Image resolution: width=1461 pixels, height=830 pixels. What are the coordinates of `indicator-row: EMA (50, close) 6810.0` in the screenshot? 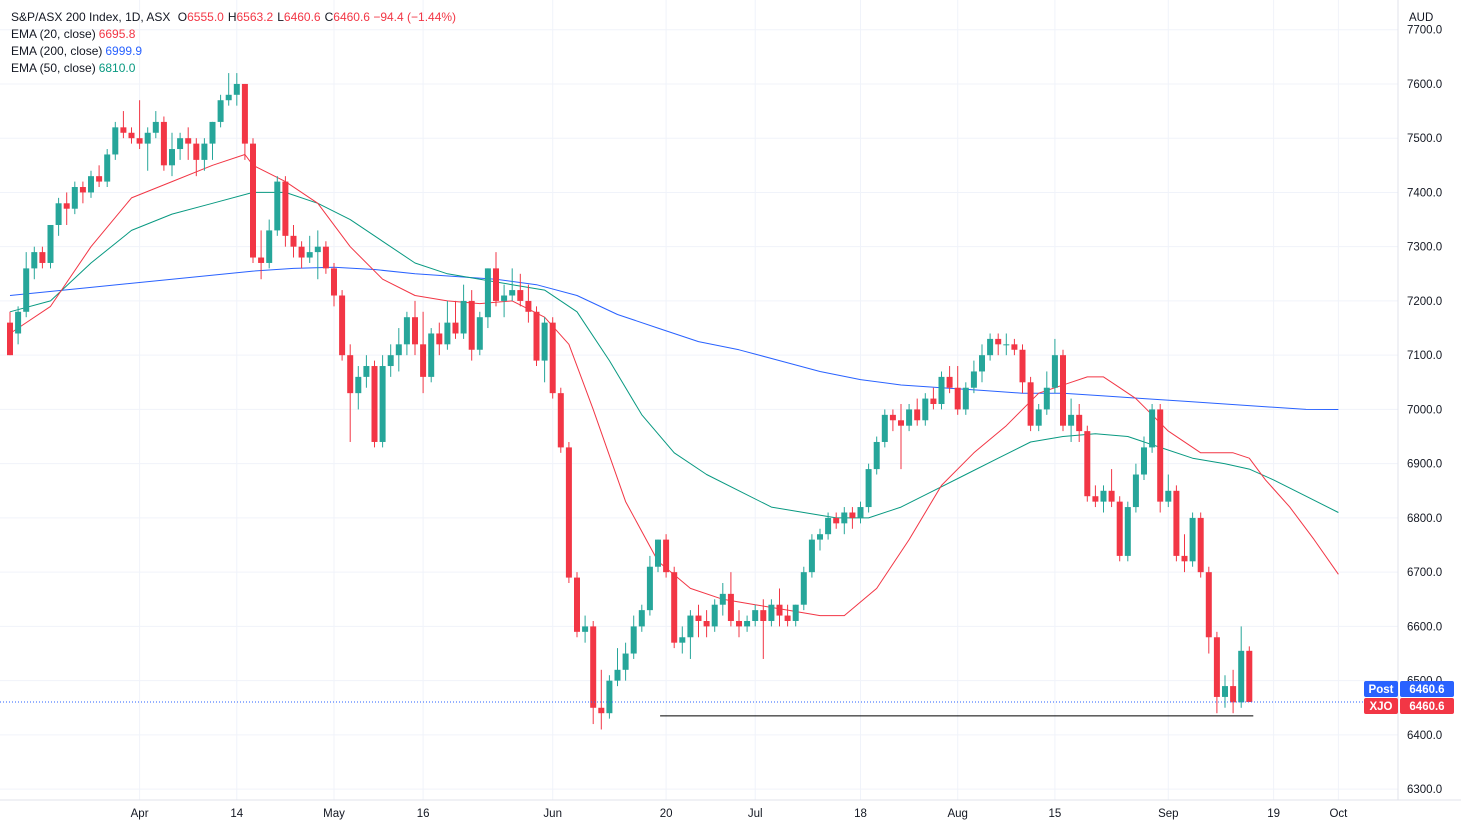 It's located at (233, 68).